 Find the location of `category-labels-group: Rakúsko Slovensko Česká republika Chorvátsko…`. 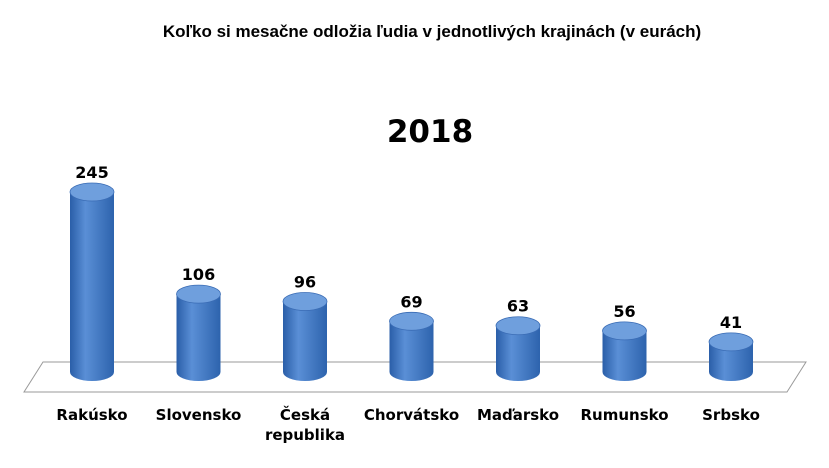

category-labels-group: Rakúsko Slovensko Česká republika Chorvátsko… is located at coordinates (407, 424).